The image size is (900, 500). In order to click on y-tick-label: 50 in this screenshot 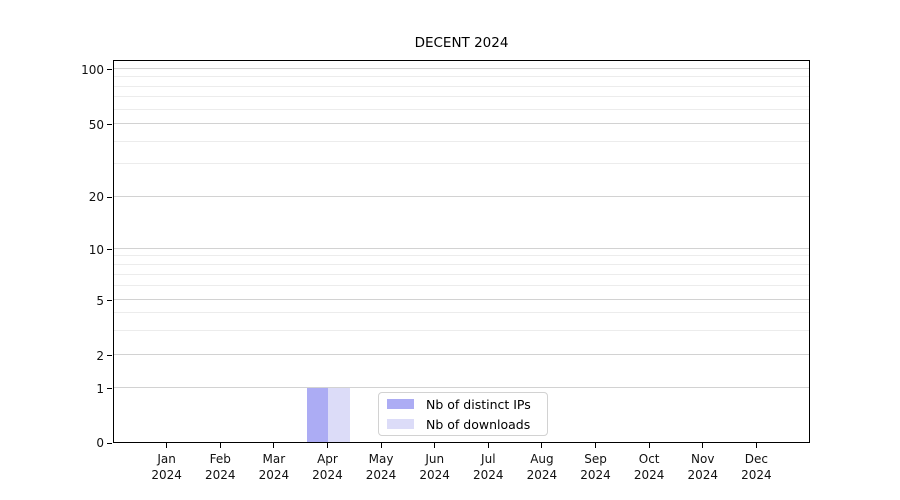, I will do `click(96, 124)`.